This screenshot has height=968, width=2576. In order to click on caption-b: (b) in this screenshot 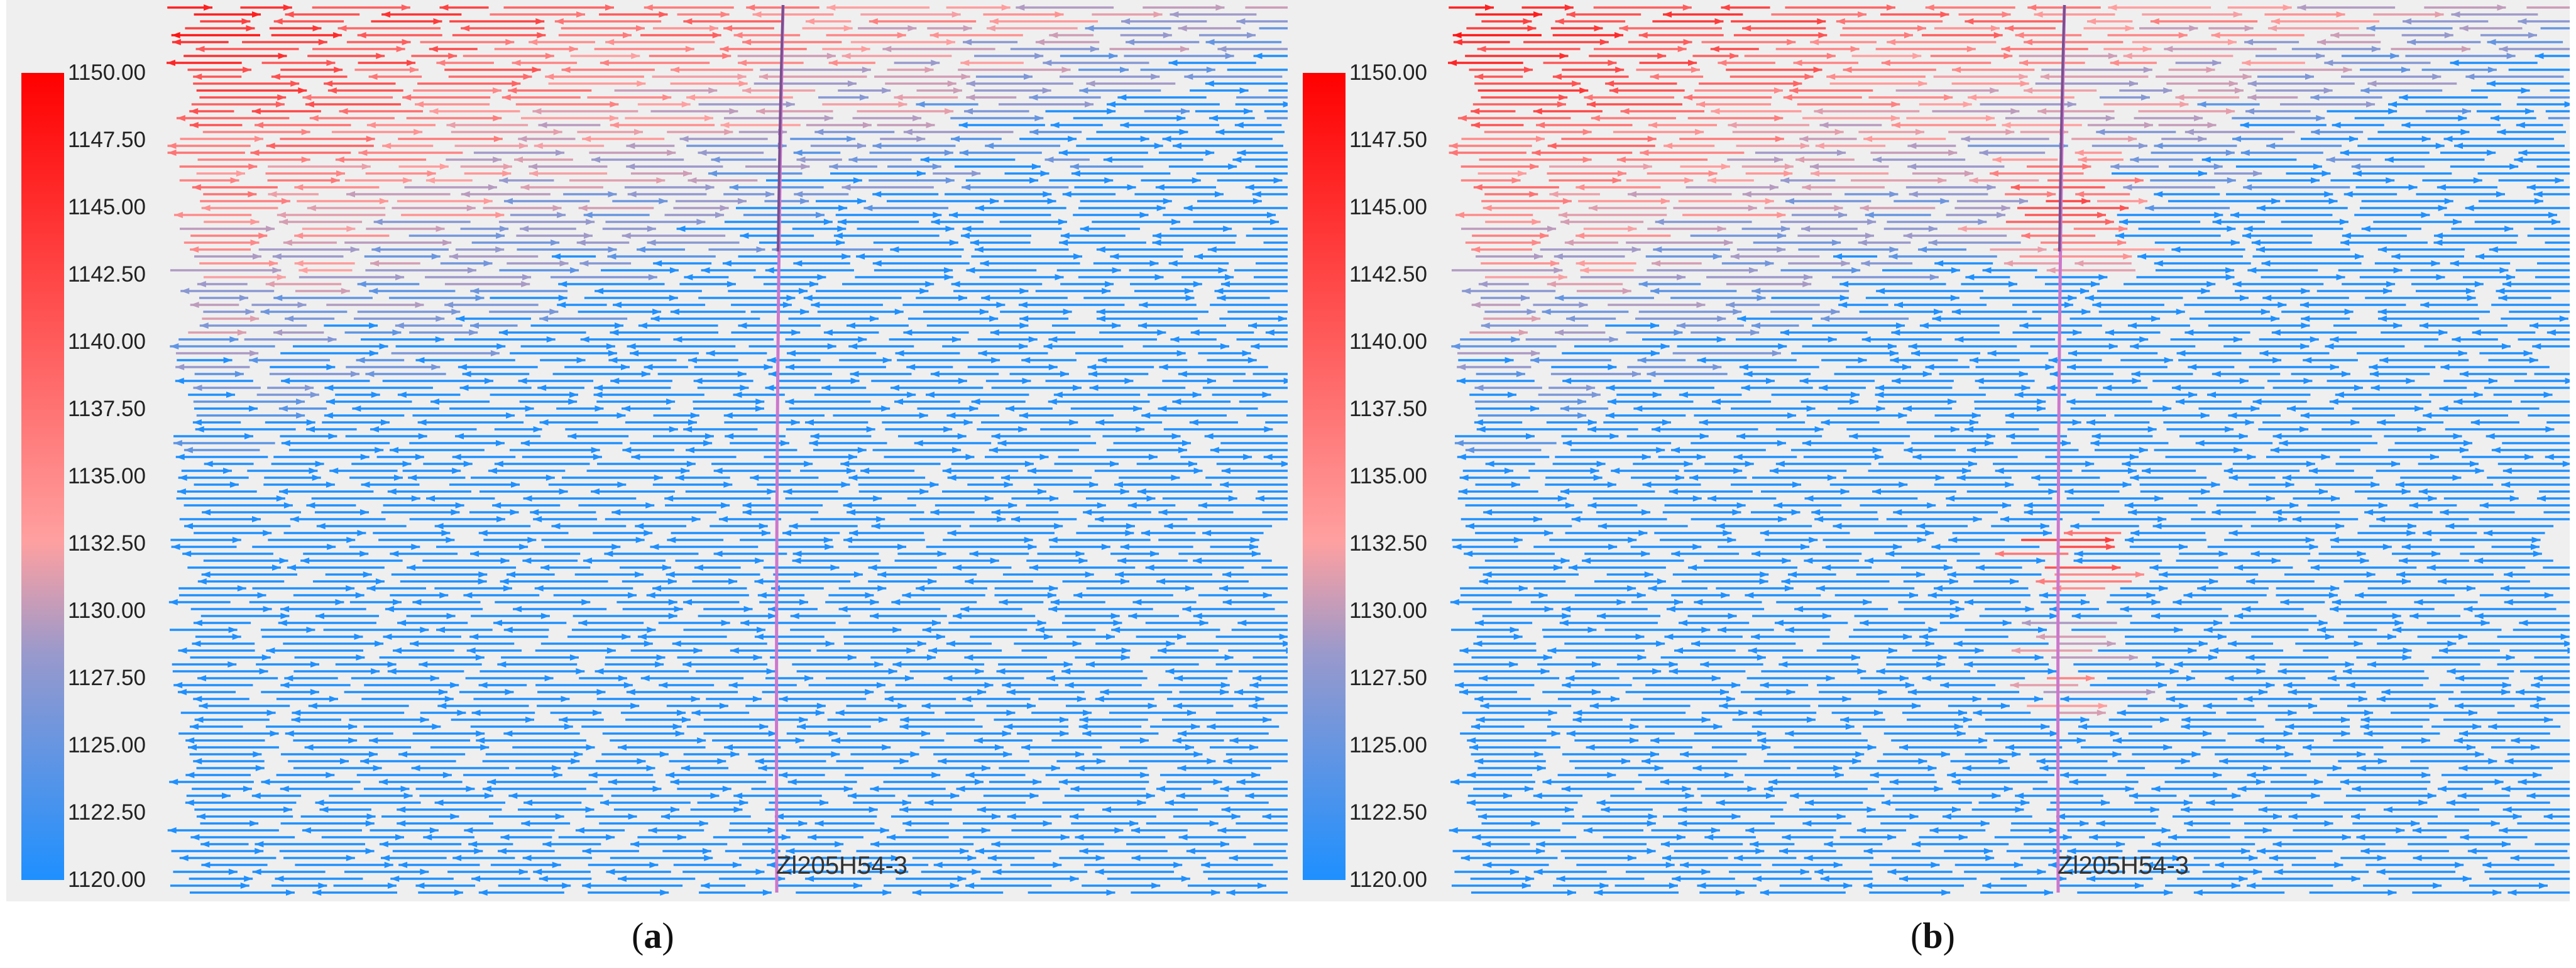, I will do `click(1933, 935)`.